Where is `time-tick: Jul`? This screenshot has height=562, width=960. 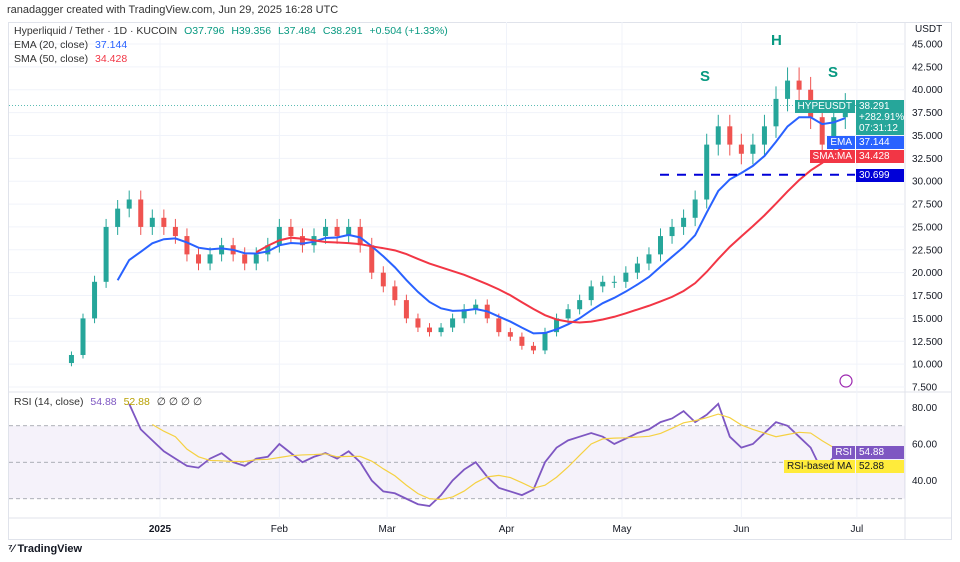
time-tick: Jul is located at coordinates (856, 529).